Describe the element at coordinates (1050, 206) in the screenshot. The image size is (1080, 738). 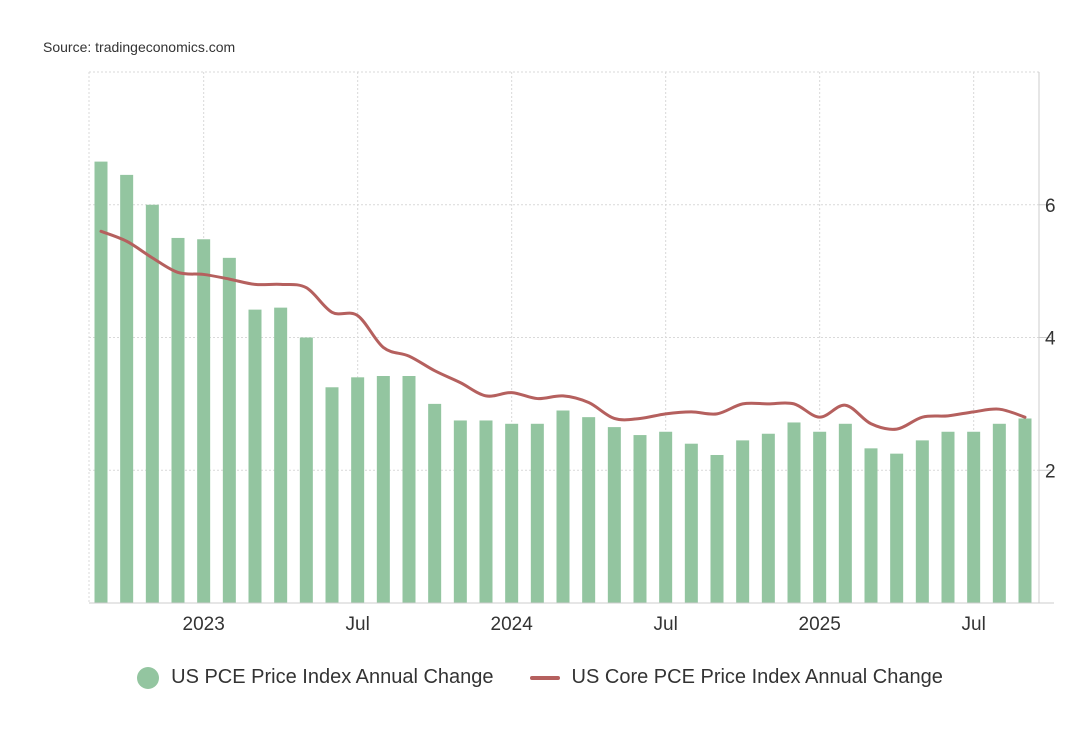
I see `y-tick-label: 6` at that location.